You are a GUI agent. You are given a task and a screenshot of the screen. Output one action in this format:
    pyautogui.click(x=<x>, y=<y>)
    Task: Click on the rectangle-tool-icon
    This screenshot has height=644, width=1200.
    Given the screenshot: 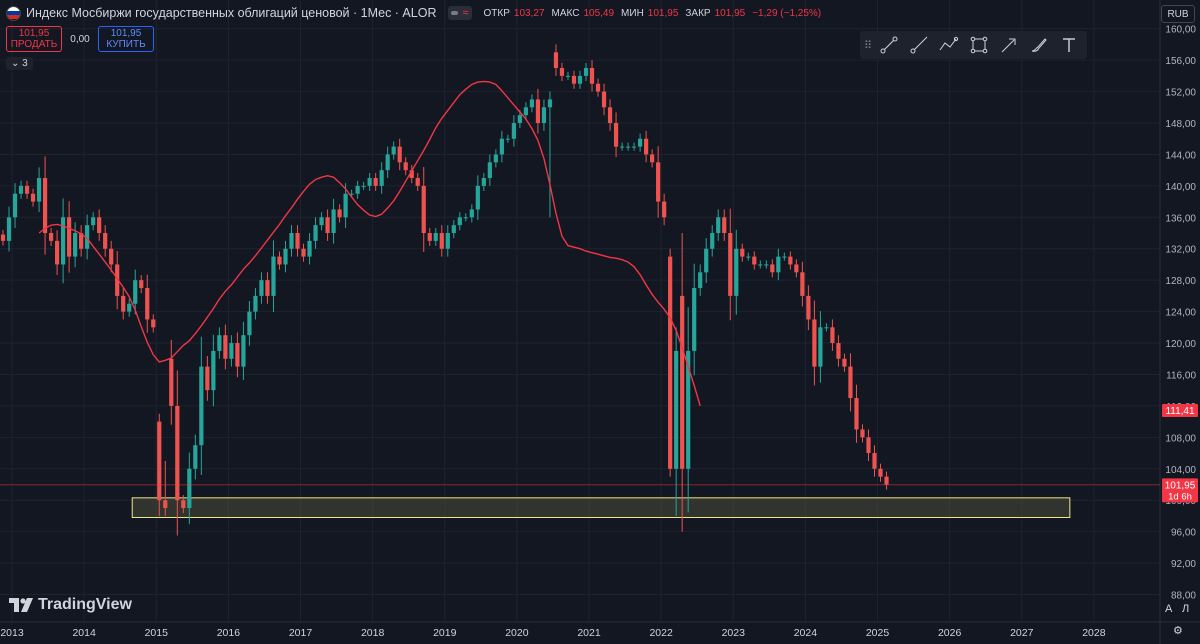 What is the action you would take?
    pyautogui.click(x=979, y=45)
    